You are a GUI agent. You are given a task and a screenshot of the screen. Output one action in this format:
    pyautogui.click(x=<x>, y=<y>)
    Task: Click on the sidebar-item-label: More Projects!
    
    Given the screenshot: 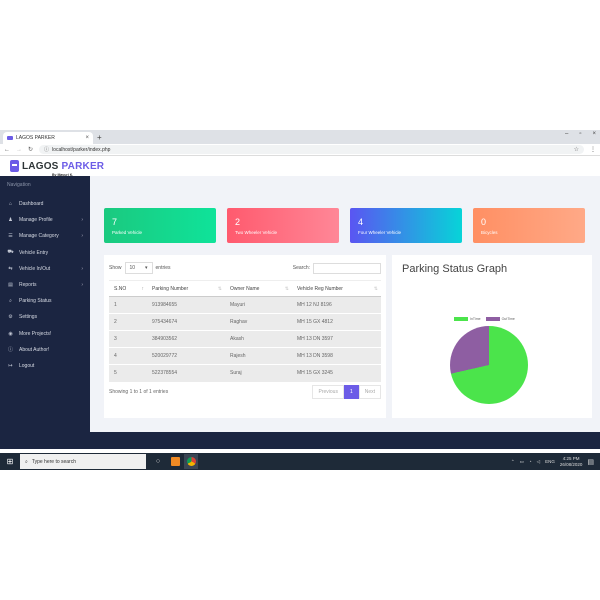 What is the action you would take?
    pyautogui.click(x=35, y=333)
    